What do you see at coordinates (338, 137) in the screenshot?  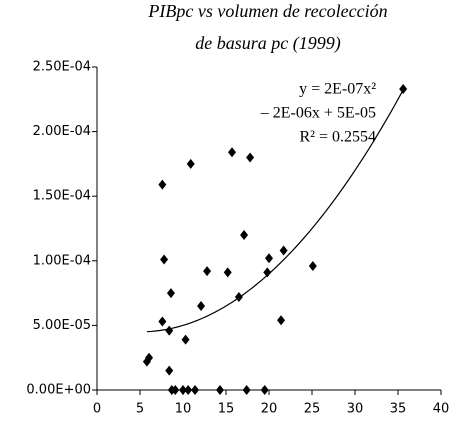 I see `annotation: R² = 0.2554` at bounding box center [338, 137].